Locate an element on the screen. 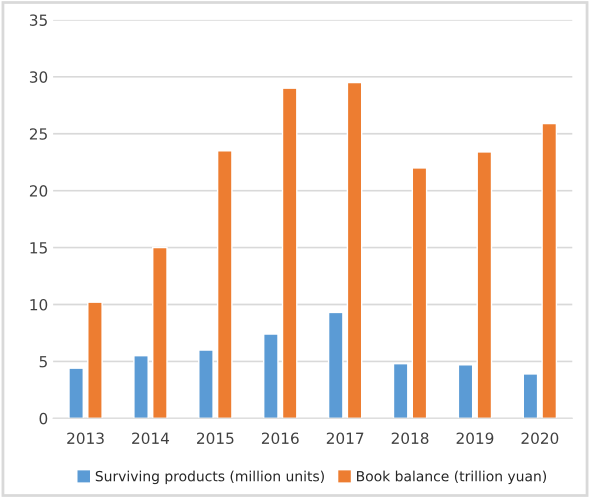 This screenshot has height=498, width=590. legend-label: Book balance (trillion yuan) is located at coordinates (451, 477).